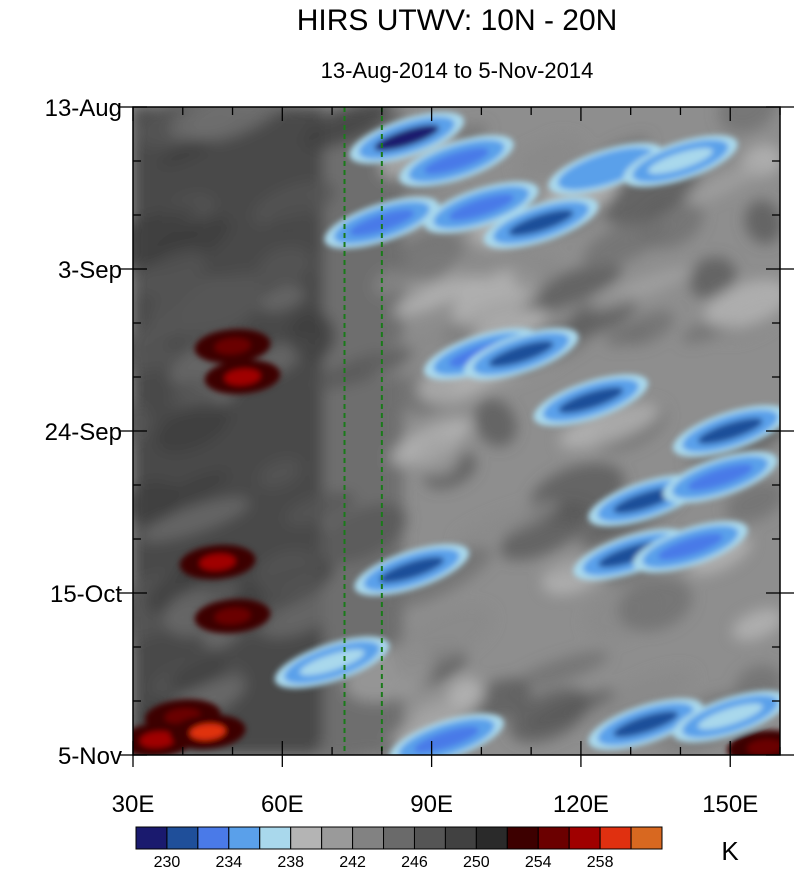 This screenshot has width=800, height=869. Describe the element at coordinates (414, 861) in the screenshot. I see `colorbar-tick-label: 246` at that location.